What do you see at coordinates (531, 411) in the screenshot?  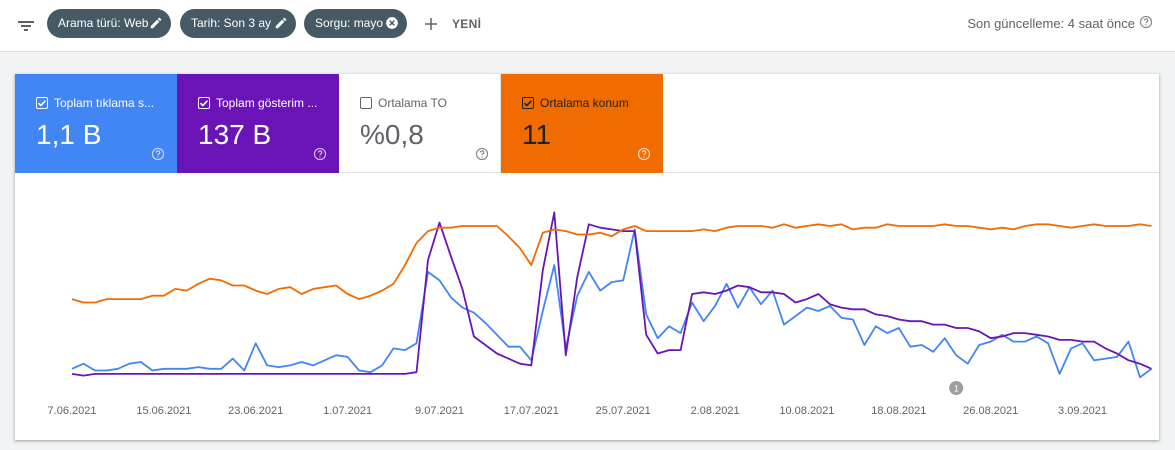 I see `x-tick-label: 17.07.2021` at bounding box center [531, 411].